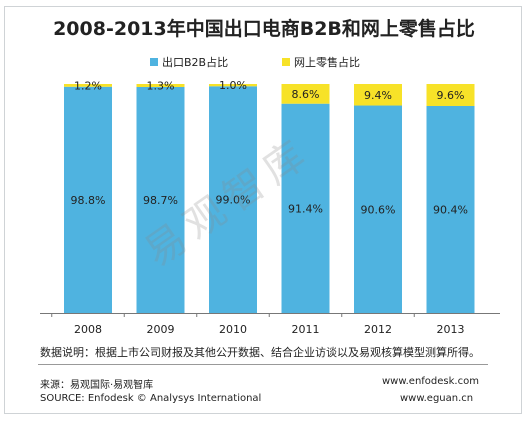 The width and height of the screenshot is (528, 422). I want to click on legend-item-b2b: 出口B2B占比, so click(189, 62).